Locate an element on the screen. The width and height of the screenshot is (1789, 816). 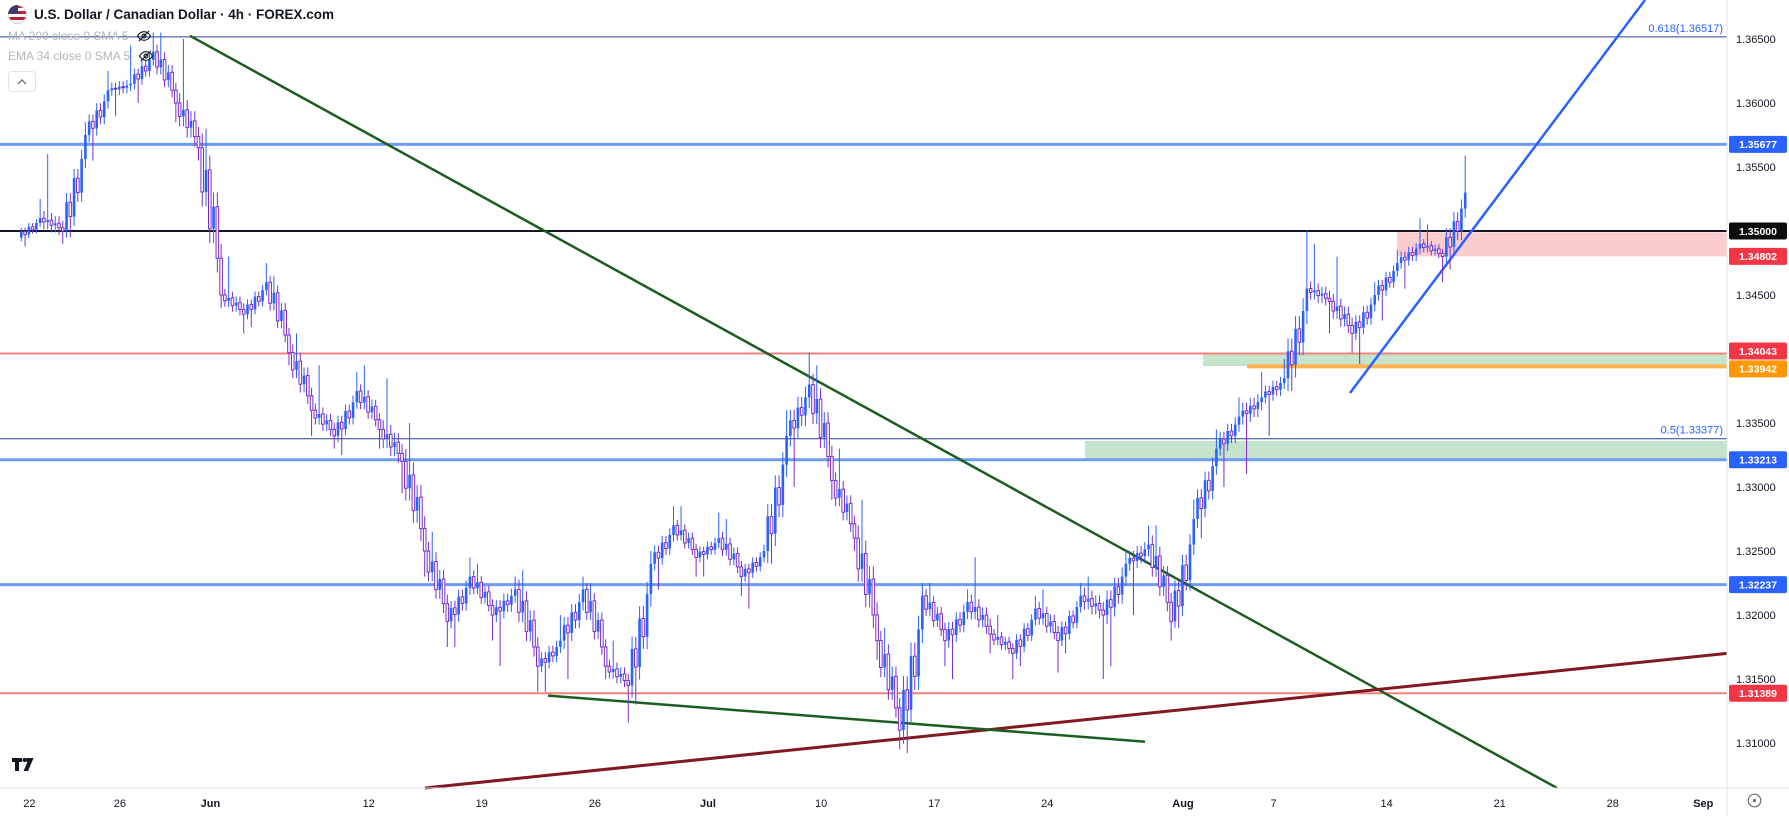
svg-text: Aug is located at coordinates (1182, 804).